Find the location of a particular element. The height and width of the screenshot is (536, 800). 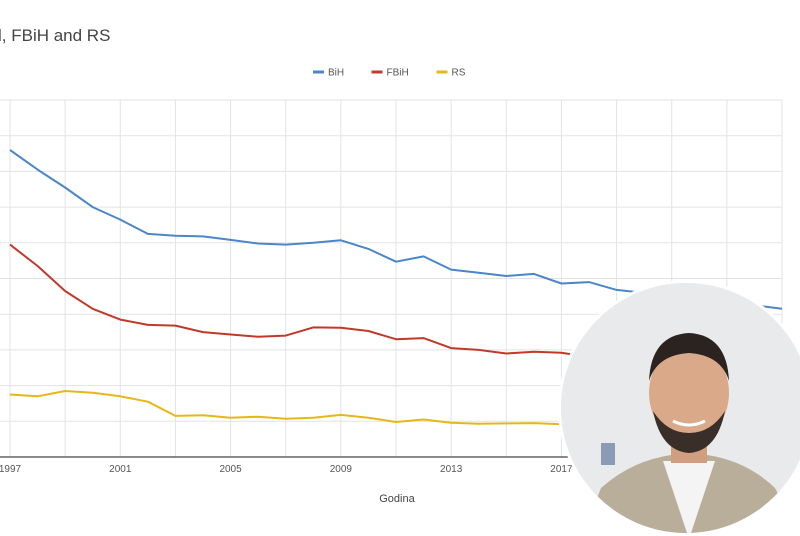

x-tick-label: 2005 is located at coordinates (230, 469).